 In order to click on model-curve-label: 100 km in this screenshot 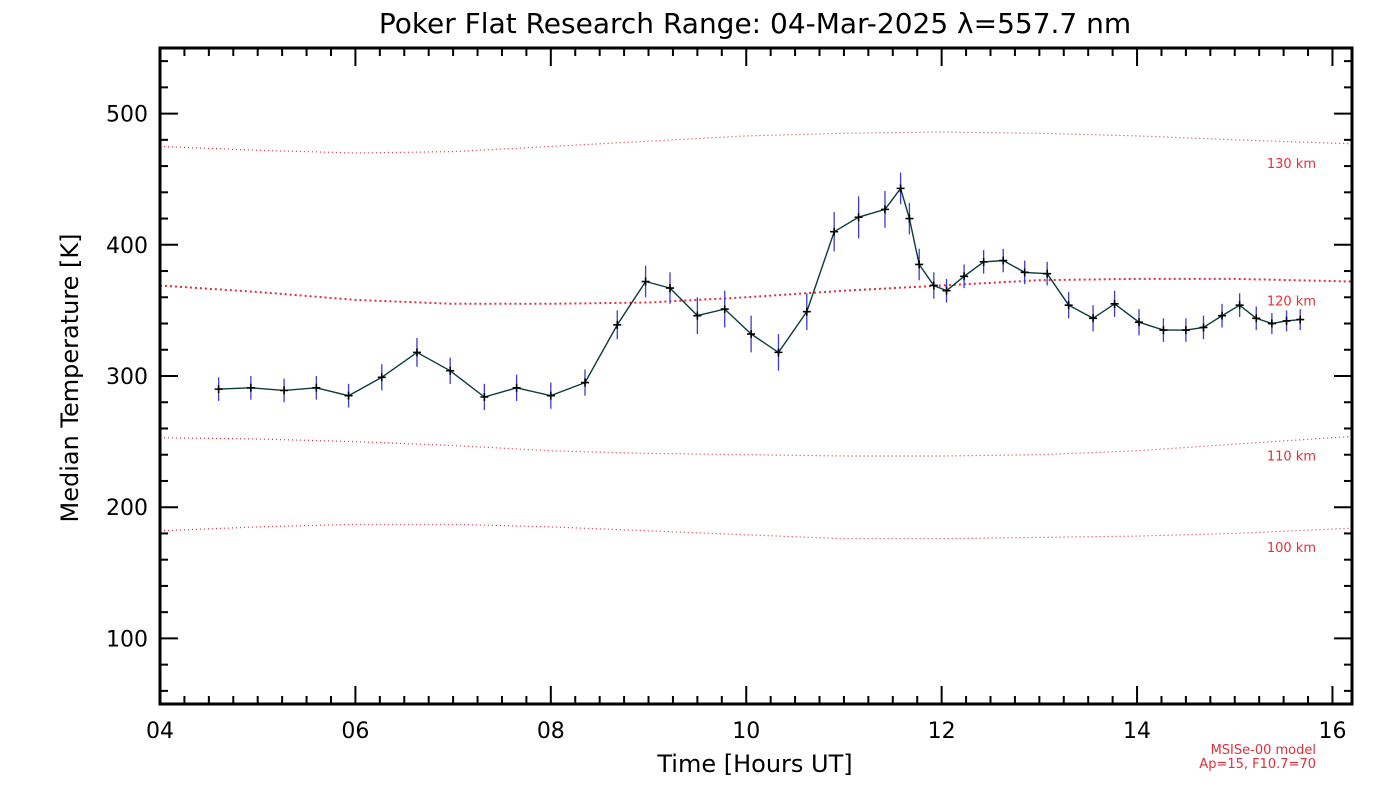, I will do `click(1291, 548)`.